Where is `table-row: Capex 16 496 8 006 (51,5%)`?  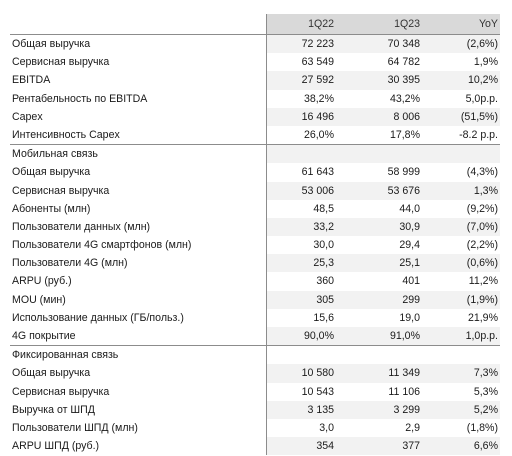 table-row: Capex 16 496 8 006 (51,5%) is located at coordinates (255, 117).